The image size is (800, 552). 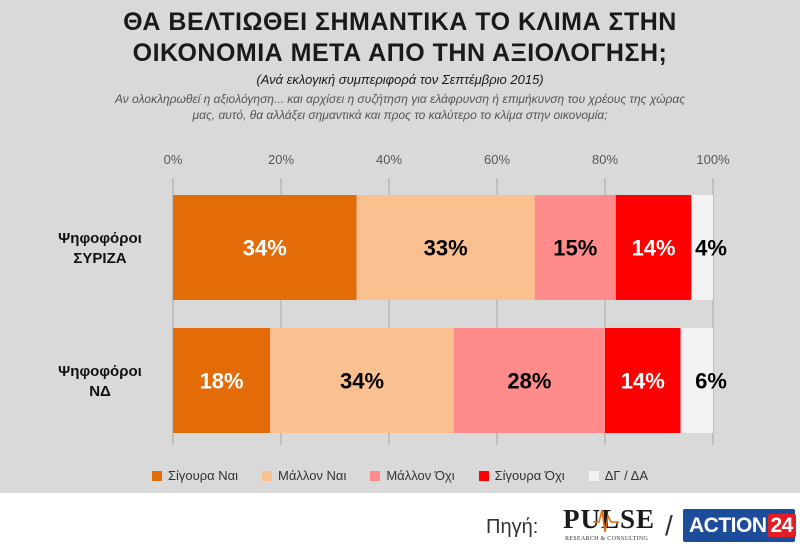 I want to click on data-label: 15%, so click(x=575, y=248).